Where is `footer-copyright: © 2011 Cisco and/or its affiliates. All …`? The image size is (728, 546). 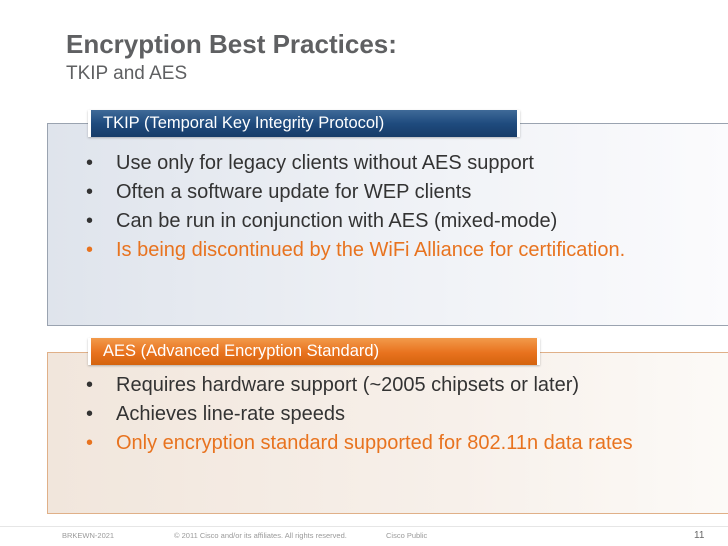 footer-copyright: © 2011 Cisco and/or its affiliates. All … is located at coordinates (260, 535).